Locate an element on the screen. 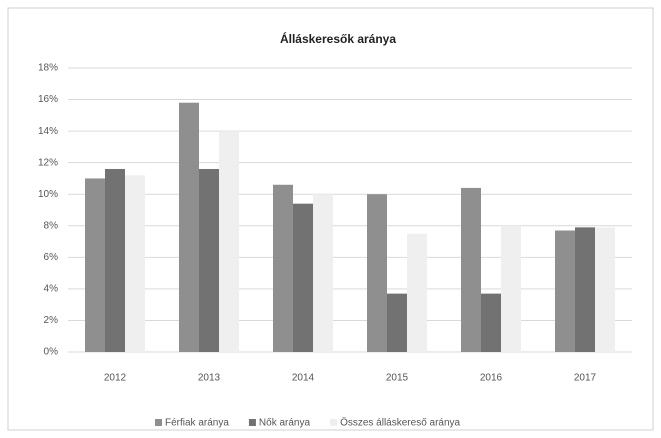  legend-label: Nők aránya is located at coordinates (285, 423).